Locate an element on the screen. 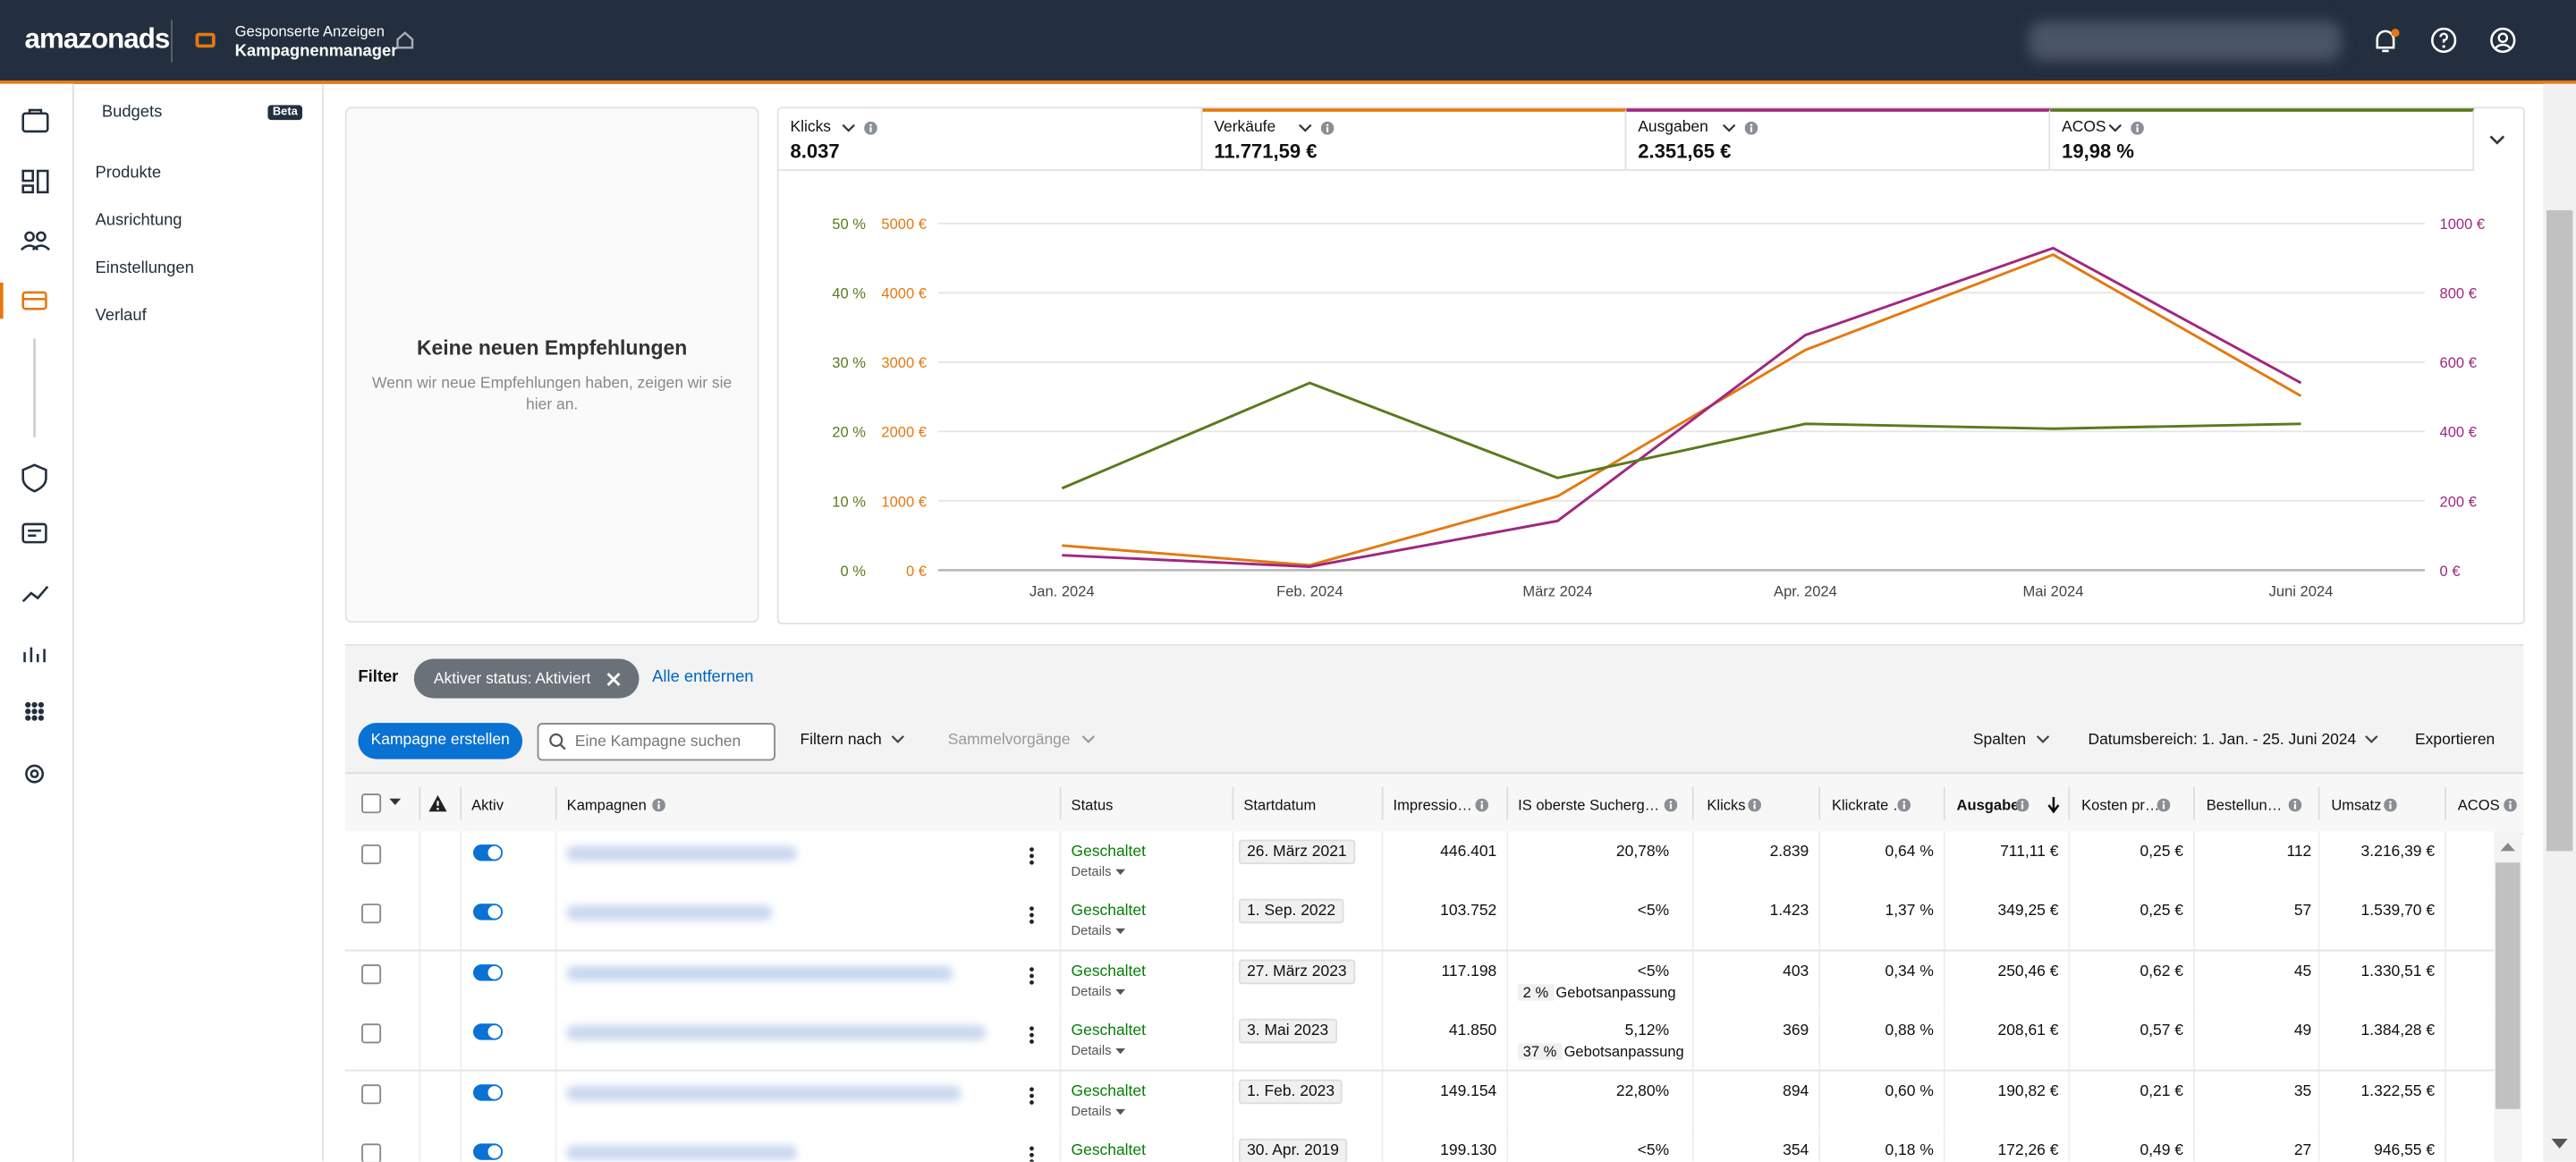 The image size is (2576, 1162). y3-tick-label: 3000 € is located at coordinates (904, 362).